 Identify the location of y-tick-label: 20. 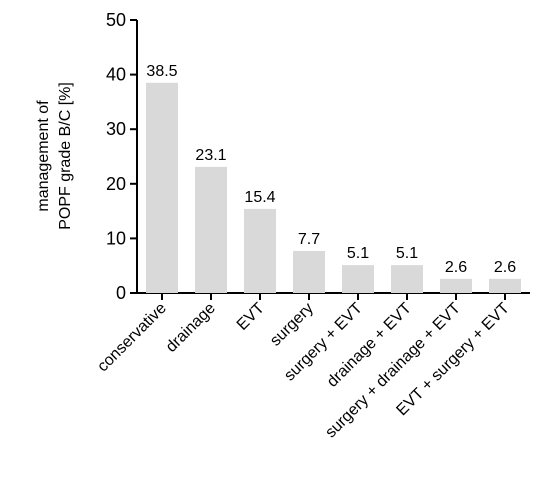
(116, 184).